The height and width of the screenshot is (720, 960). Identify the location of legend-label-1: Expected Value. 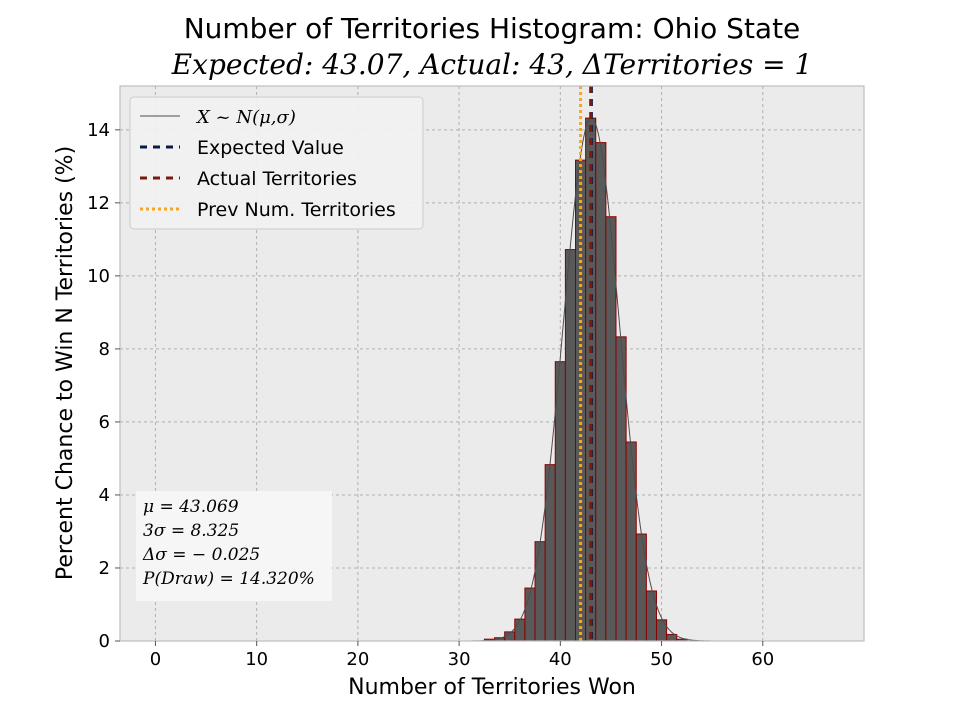
(270, 148).